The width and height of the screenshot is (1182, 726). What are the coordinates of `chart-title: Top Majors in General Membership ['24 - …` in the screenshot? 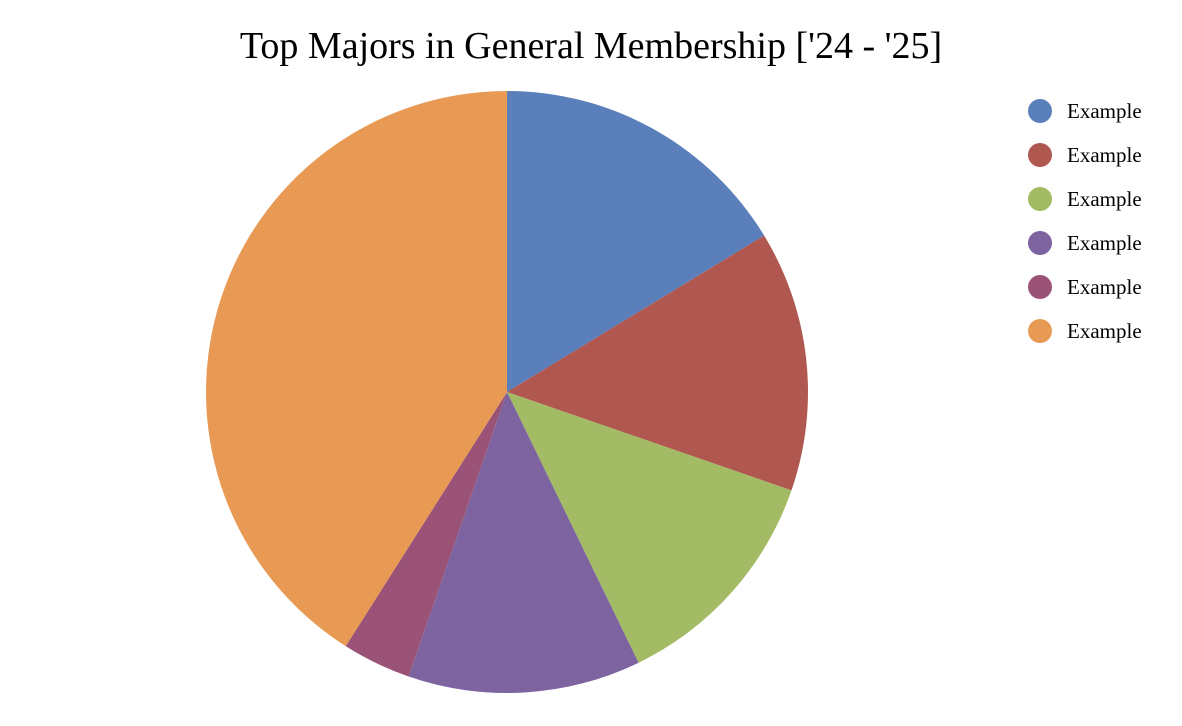 It's located at (591, 46).